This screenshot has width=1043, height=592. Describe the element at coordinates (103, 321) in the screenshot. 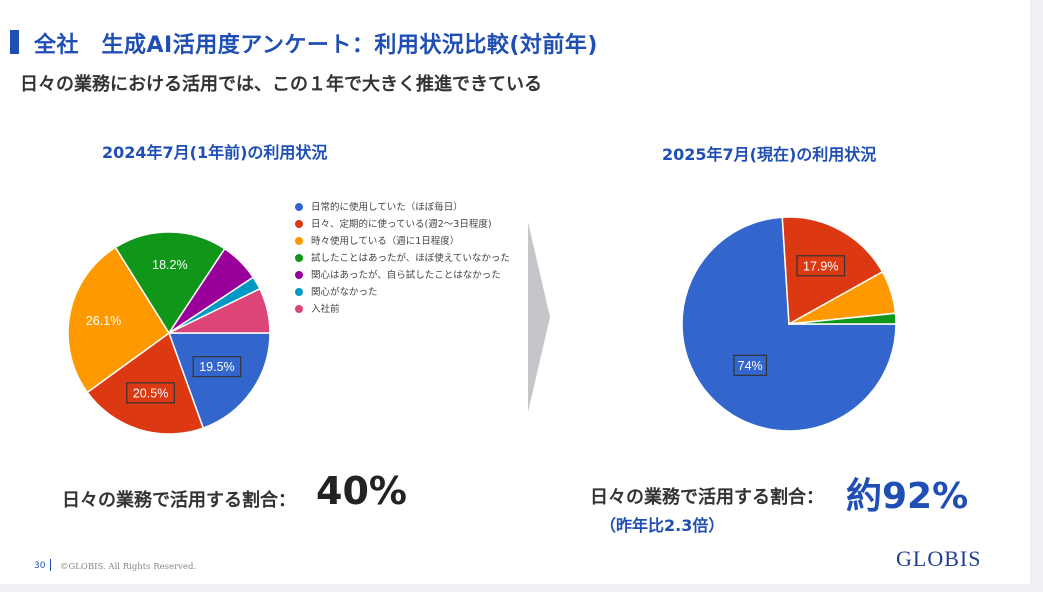

I see `pie-data-label: 26.1%` at that location.